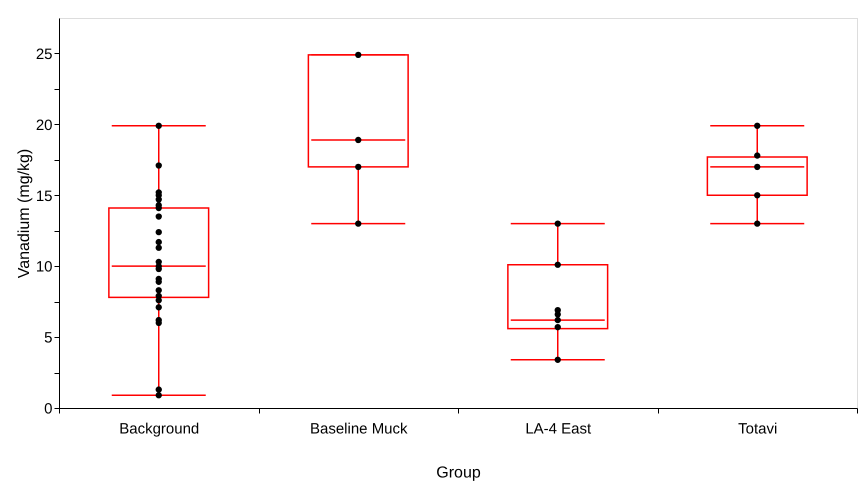 The image size is (862, 488). I want to click on y-tick-label: 5, so click(48, 338).